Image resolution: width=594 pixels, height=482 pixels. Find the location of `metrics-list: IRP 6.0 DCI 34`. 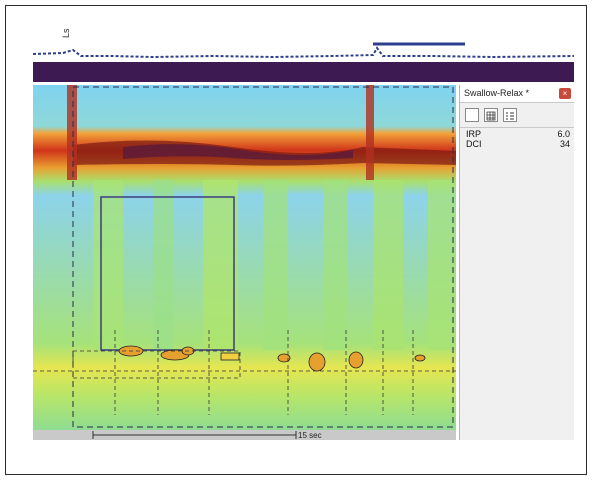

metrics-list: IRP 6.0 DCI 34 is located at coordinates (518, 139).